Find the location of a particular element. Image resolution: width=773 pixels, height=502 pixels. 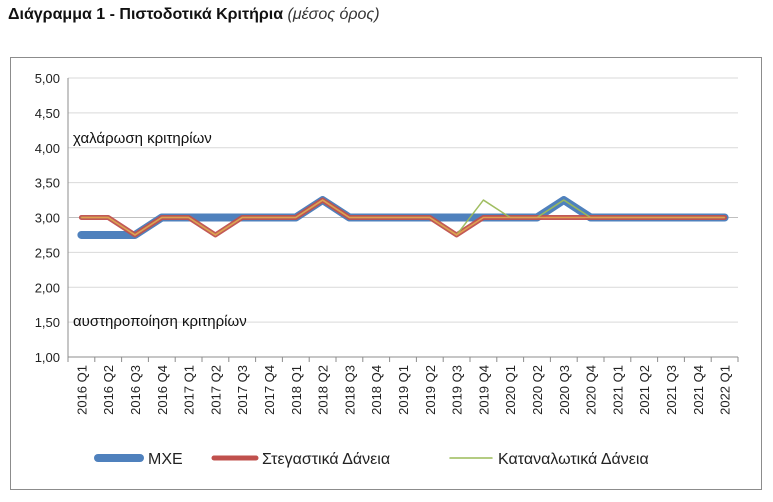

x-tick-label: 2017 Q2 is located at coordinates (215, 390).